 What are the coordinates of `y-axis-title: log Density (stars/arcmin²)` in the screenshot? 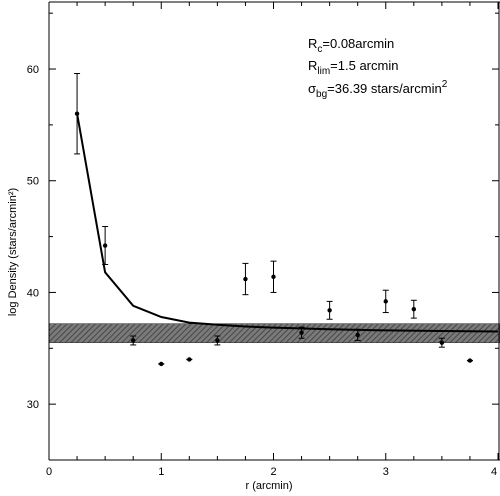 It's located at (13, 252).